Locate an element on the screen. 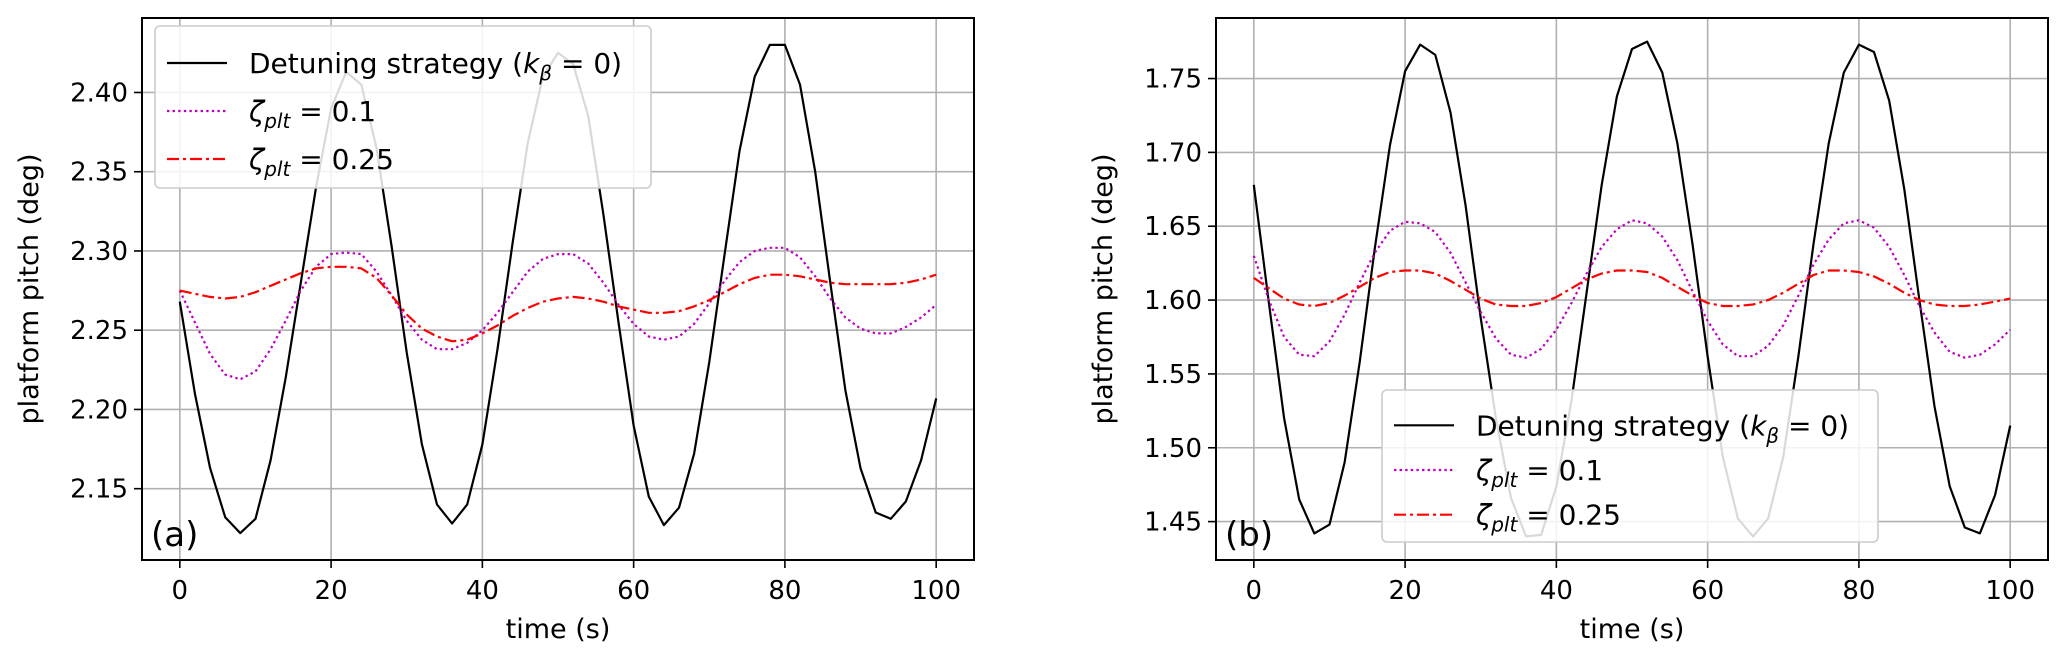 This screenshot has height=660, width=2067. y-tick-label: 1.70 is located at coordinates (1173, 153).